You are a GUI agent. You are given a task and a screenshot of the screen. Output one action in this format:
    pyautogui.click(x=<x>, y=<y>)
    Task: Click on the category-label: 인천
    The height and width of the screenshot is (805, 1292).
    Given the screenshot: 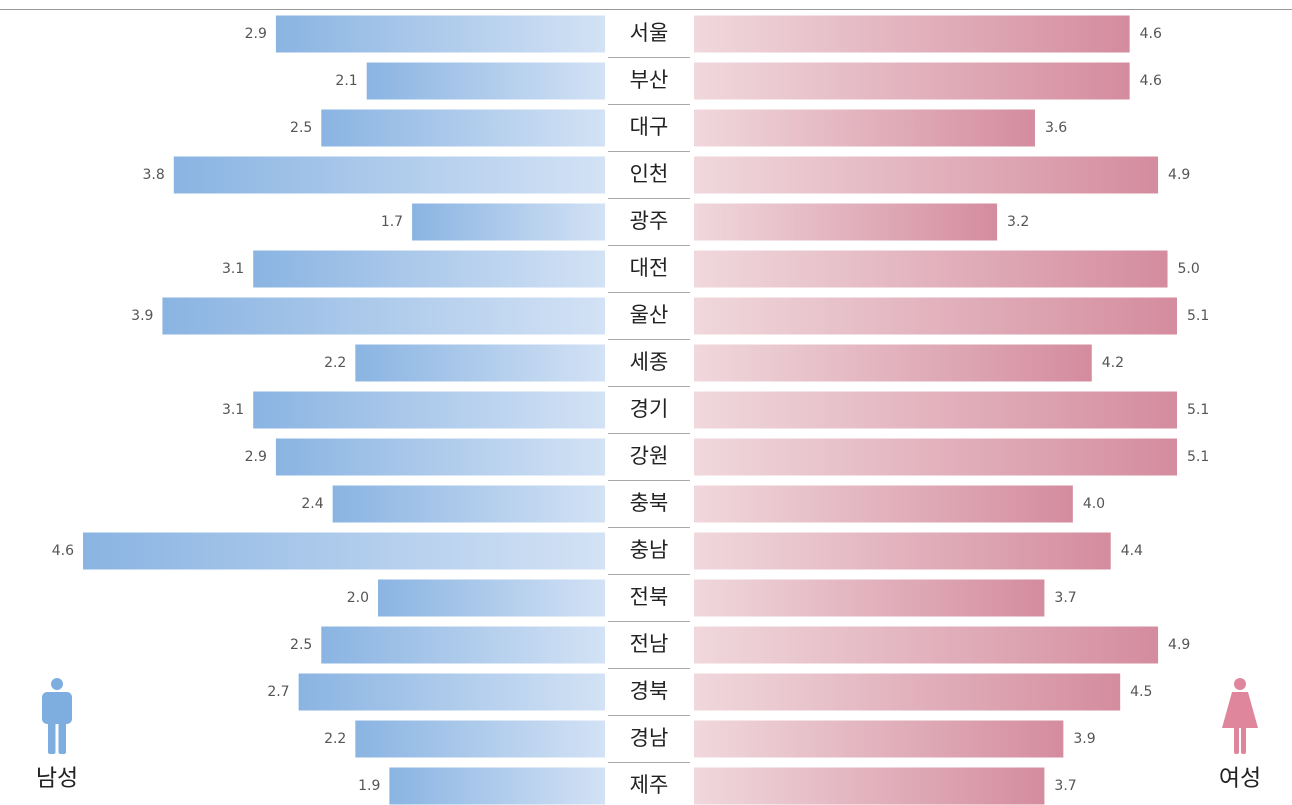 What is the action you would take?
    pyautogui.click(x=649, y=174)
    